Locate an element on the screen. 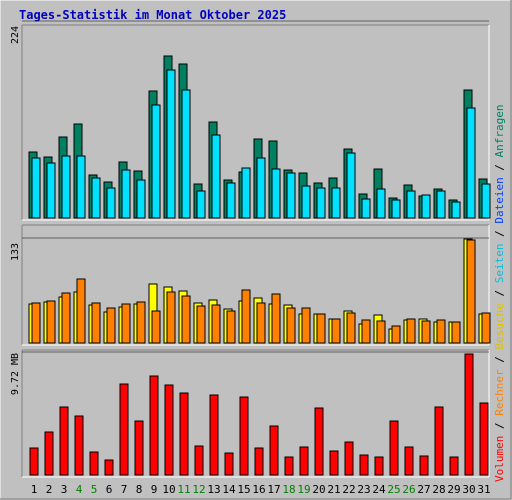 This screenshot has width=512, height=500. x-tick-label: 29 is located at coordinates (453, 489).